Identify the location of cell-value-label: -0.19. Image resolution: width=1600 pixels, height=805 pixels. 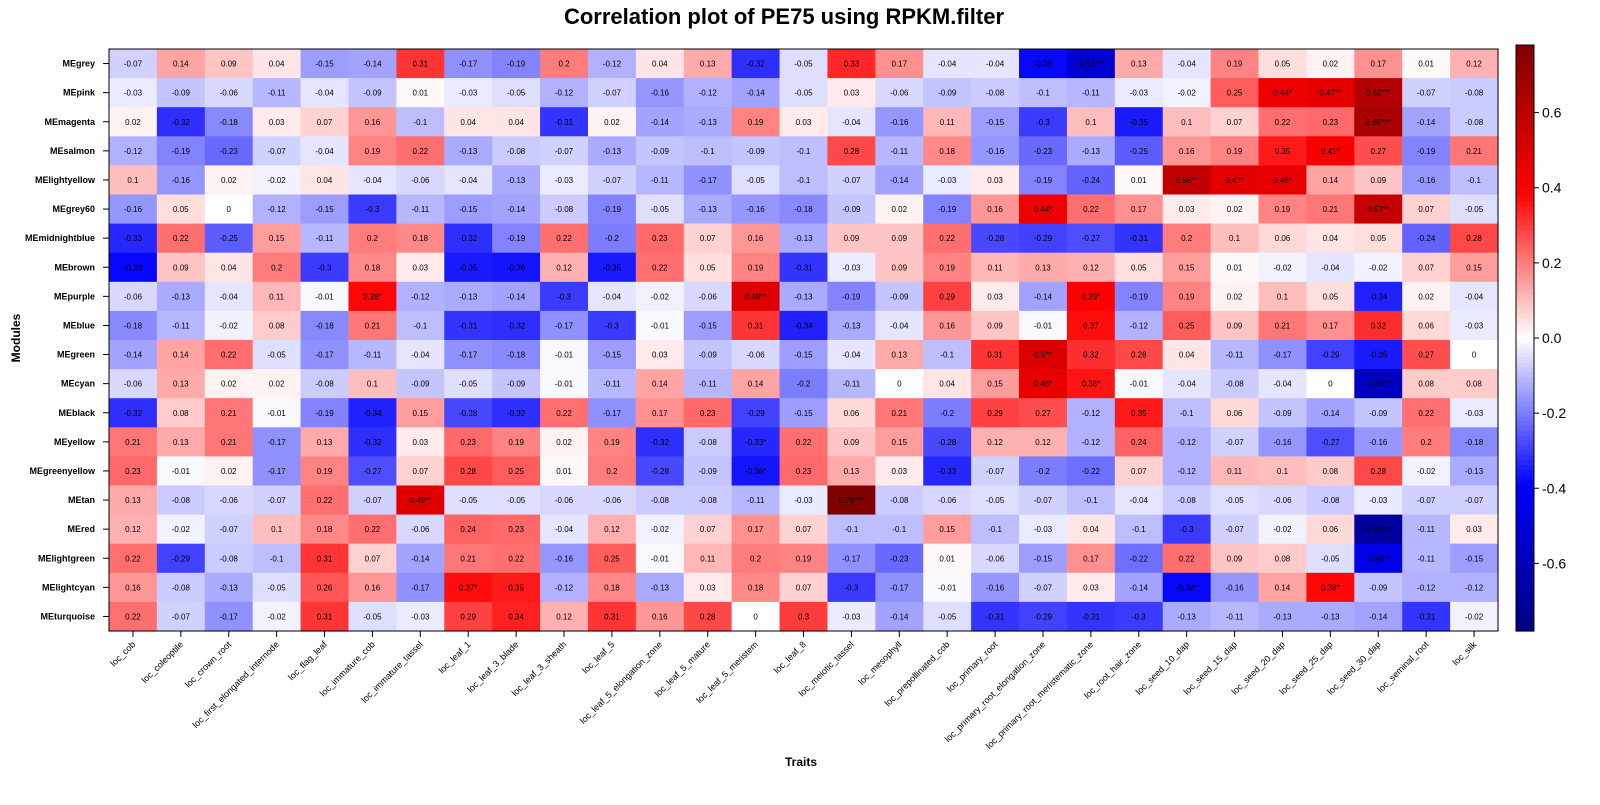
(181, 151).